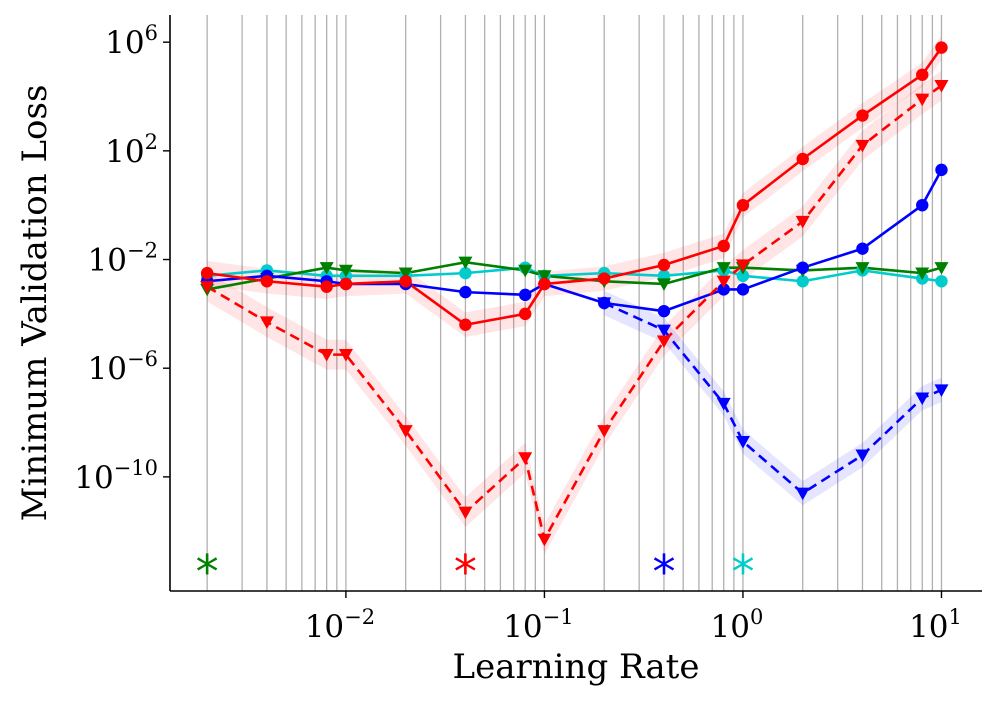 The image size is (996, 702). Describe the element at coordinates (131, 150) in the screenshot. I see `y-tick-label: 10²` at that location.